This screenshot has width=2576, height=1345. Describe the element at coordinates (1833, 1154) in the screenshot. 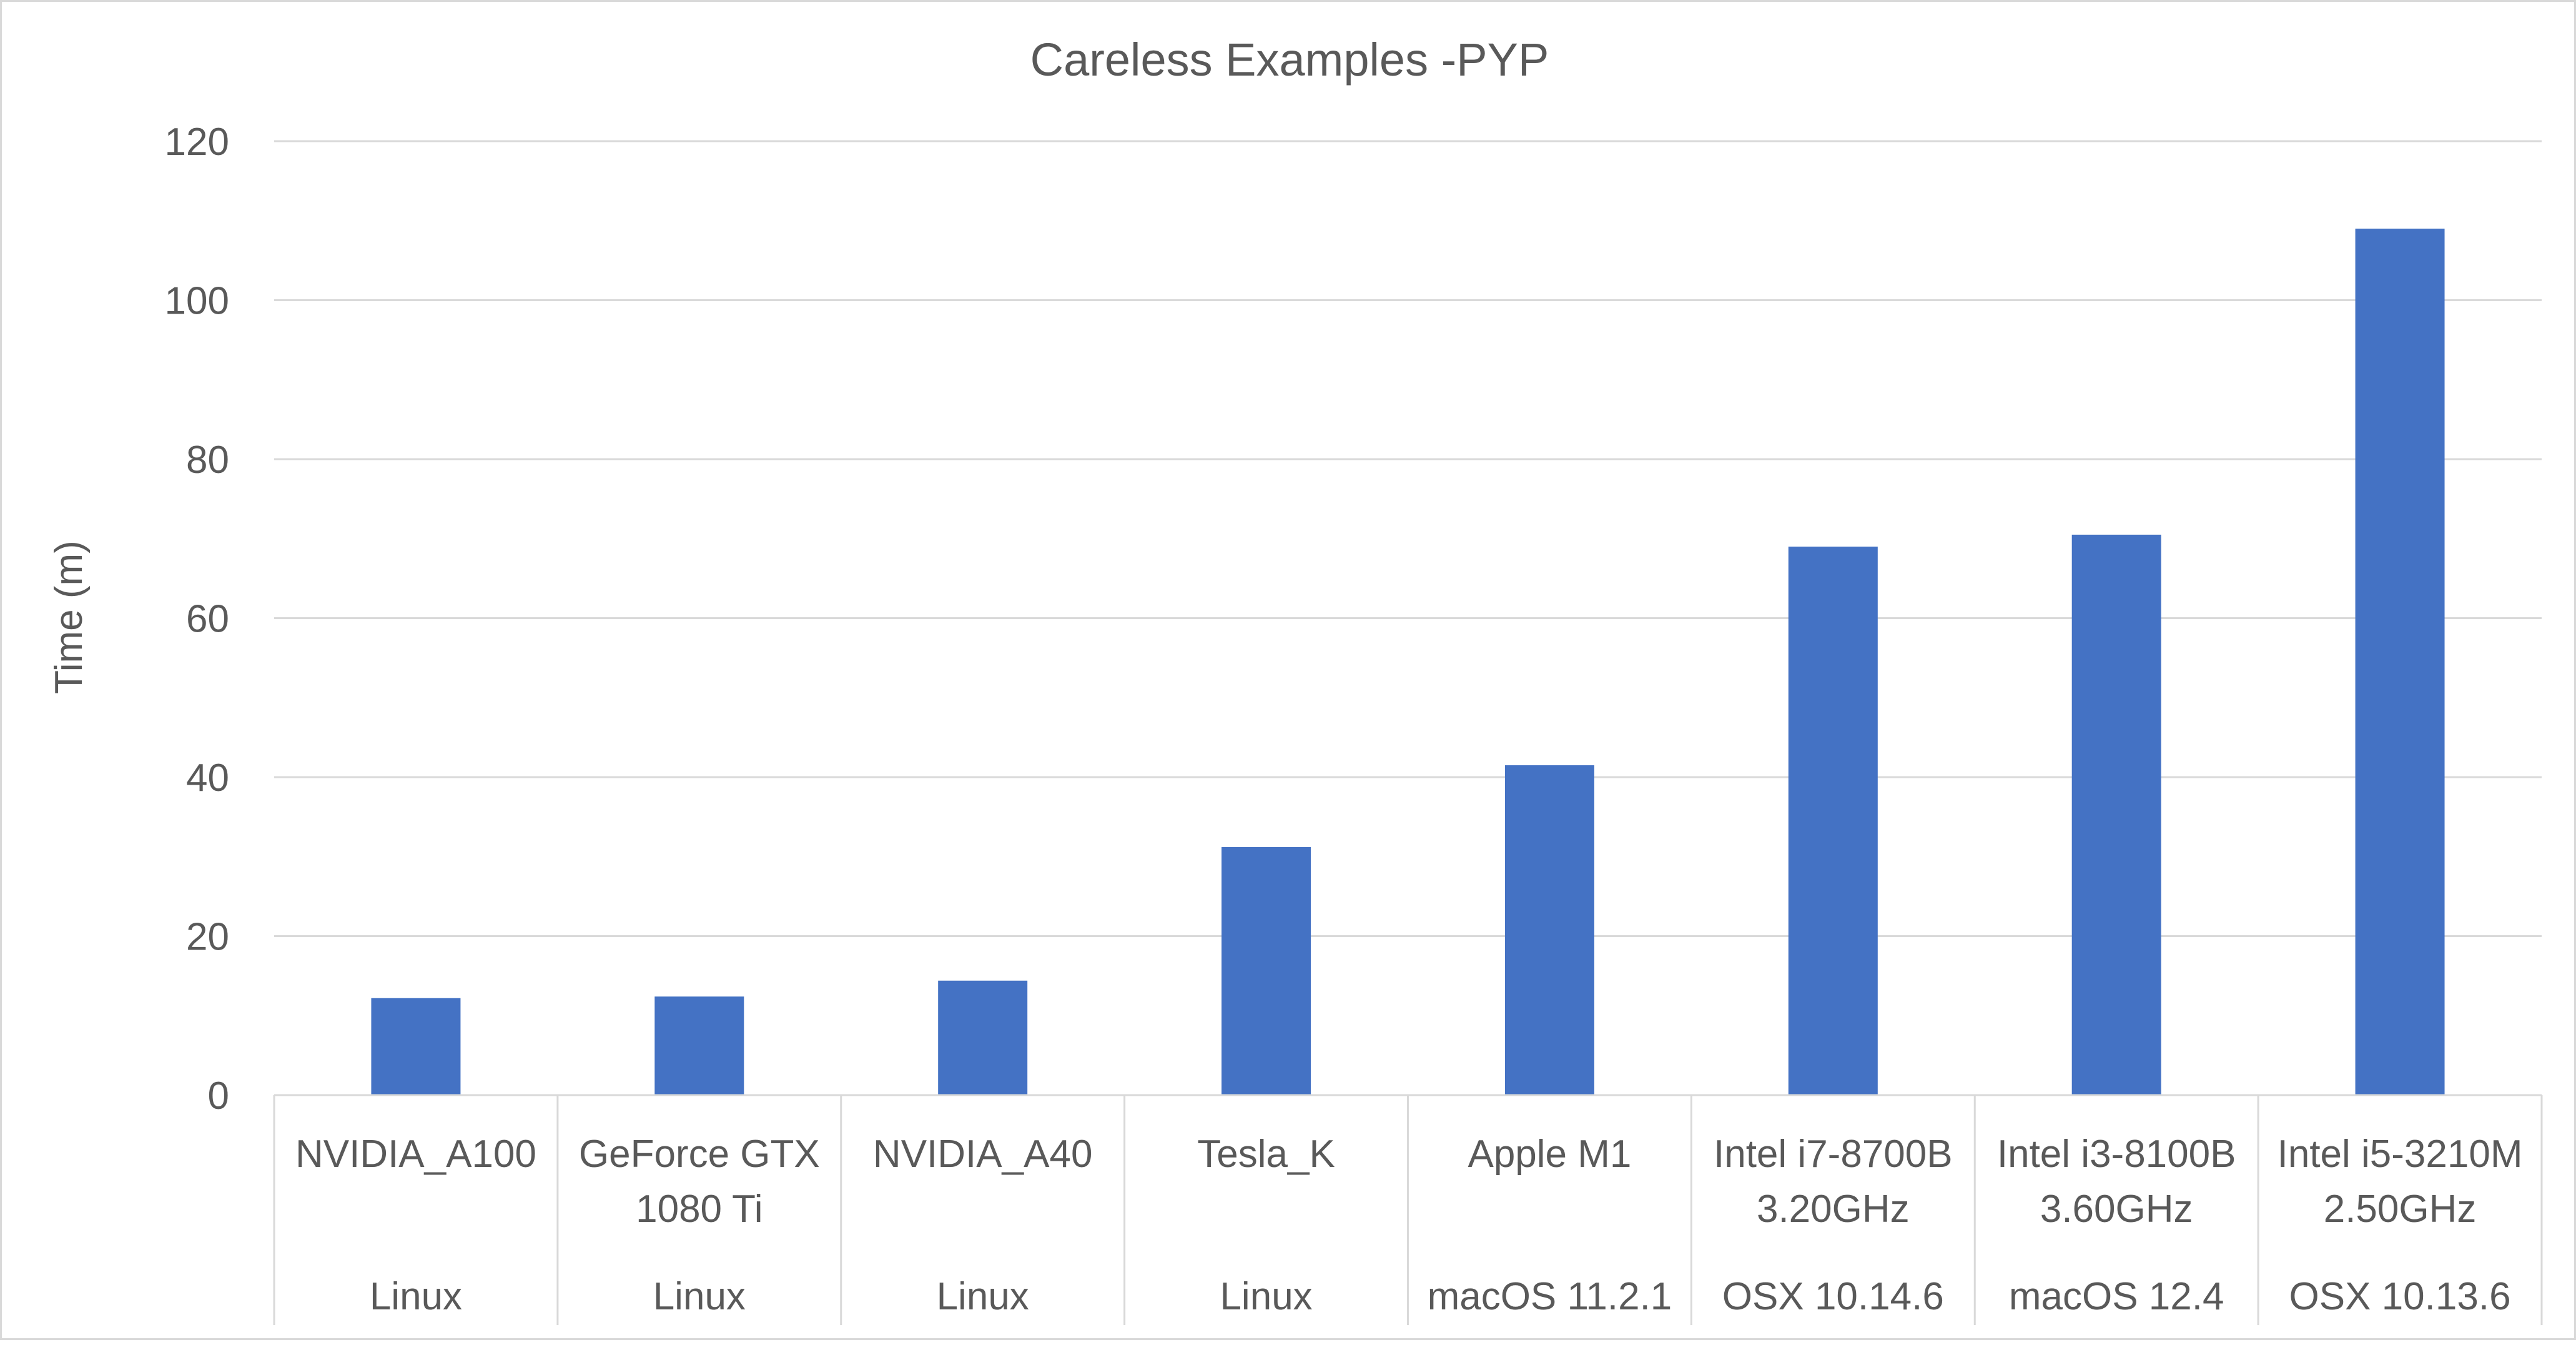

I see `x-category-label: Intel i7-8700B` at that location.